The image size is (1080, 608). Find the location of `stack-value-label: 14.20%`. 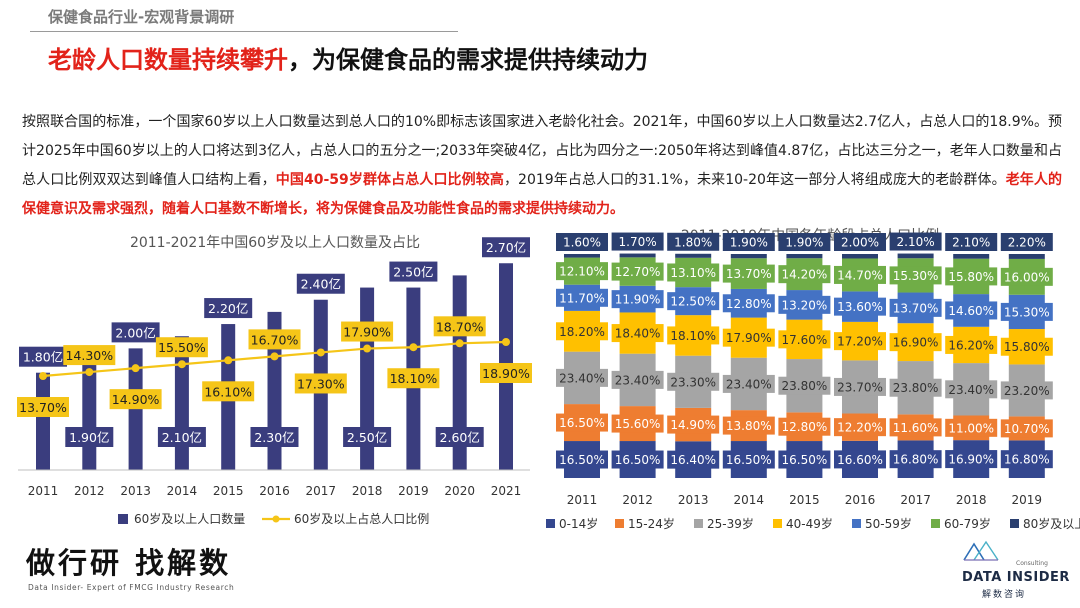

stack-value-label: 14.20% is located at coordinates (805, 275).